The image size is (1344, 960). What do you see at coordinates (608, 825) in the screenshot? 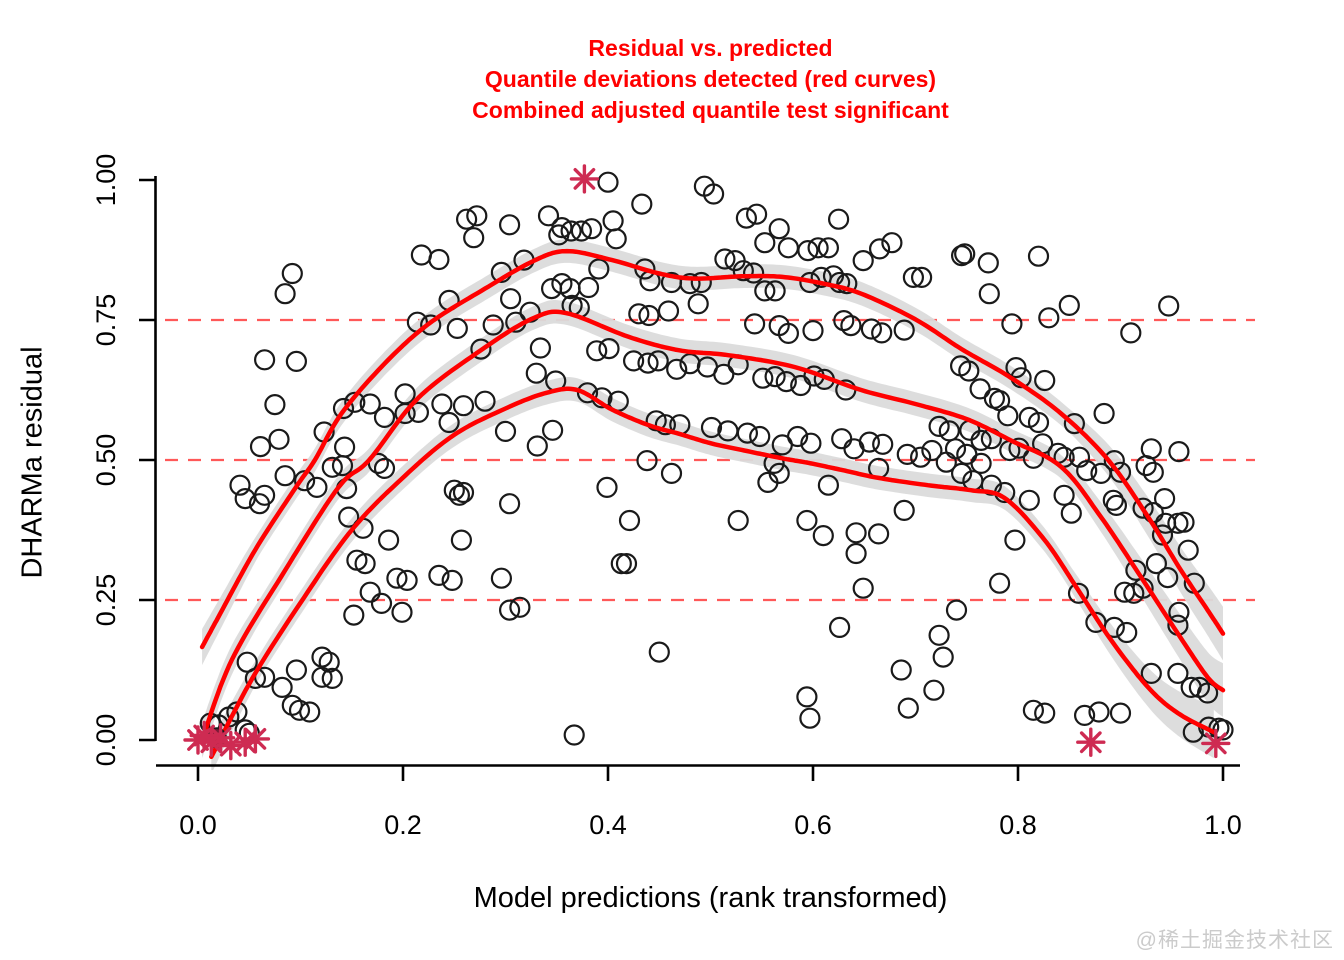
I see `x-tick-label: 0.4` at bounding box center [608, 825].